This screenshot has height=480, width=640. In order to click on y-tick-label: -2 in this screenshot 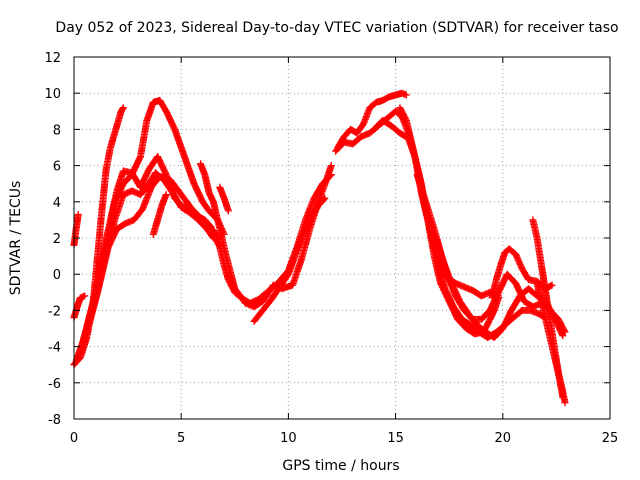, I will do `click(54, 311)`.